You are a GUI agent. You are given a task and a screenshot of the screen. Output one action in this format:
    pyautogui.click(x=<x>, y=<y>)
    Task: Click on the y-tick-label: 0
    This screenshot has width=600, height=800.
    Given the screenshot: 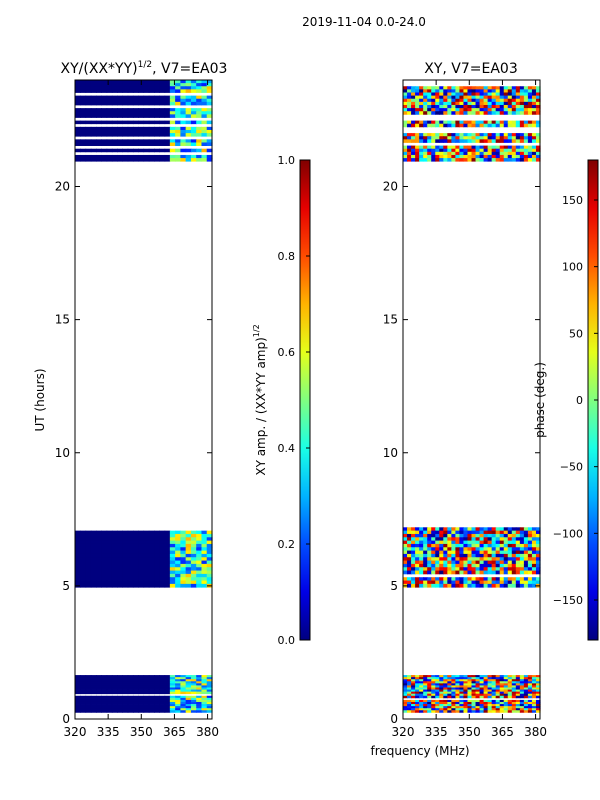 What is the action you would take?
    pyautogui.click(x=394, y=719)
    